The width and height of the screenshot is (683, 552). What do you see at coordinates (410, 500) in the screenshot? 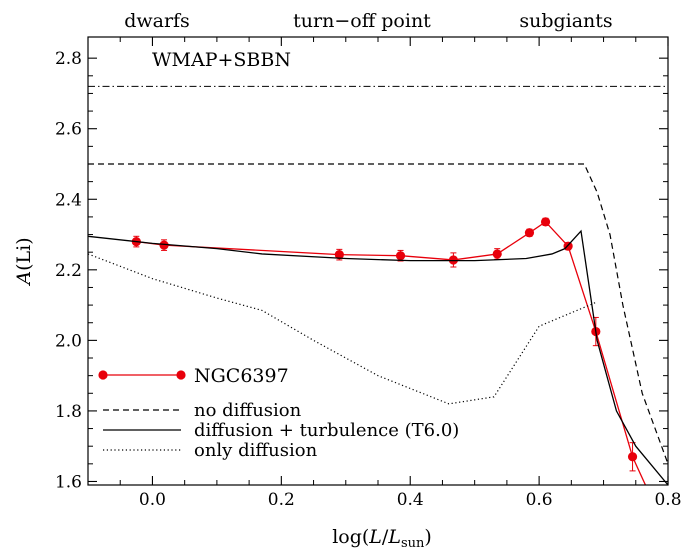
I see `x-tick-label: 0.4` at bounding box center [410, 500].